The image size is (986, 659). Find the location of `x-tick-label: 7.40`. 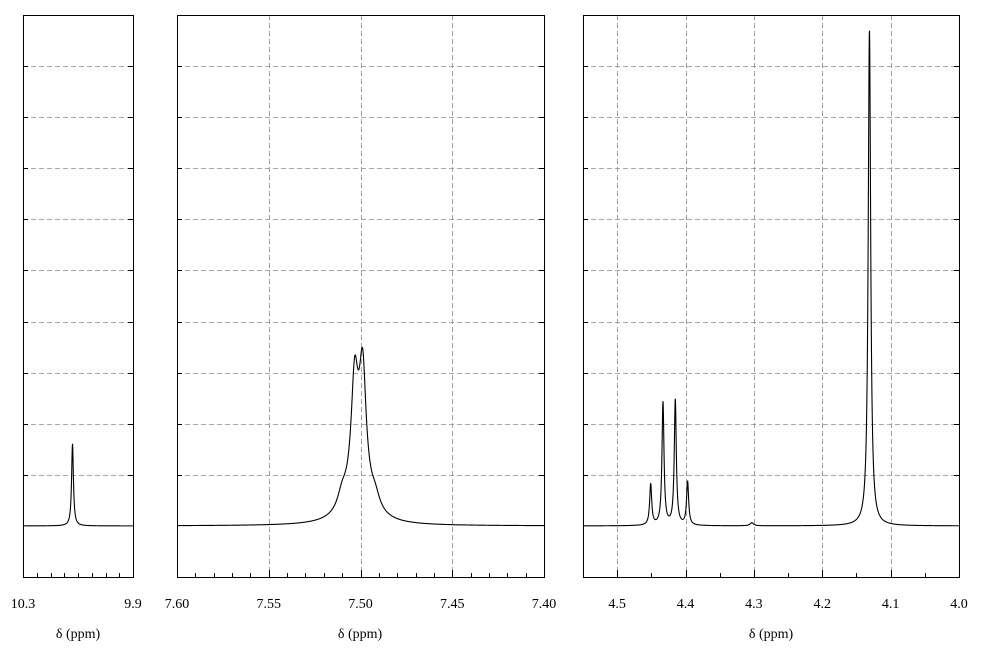

x-tick-label: 7.40 is located at coordinates (544, 604).